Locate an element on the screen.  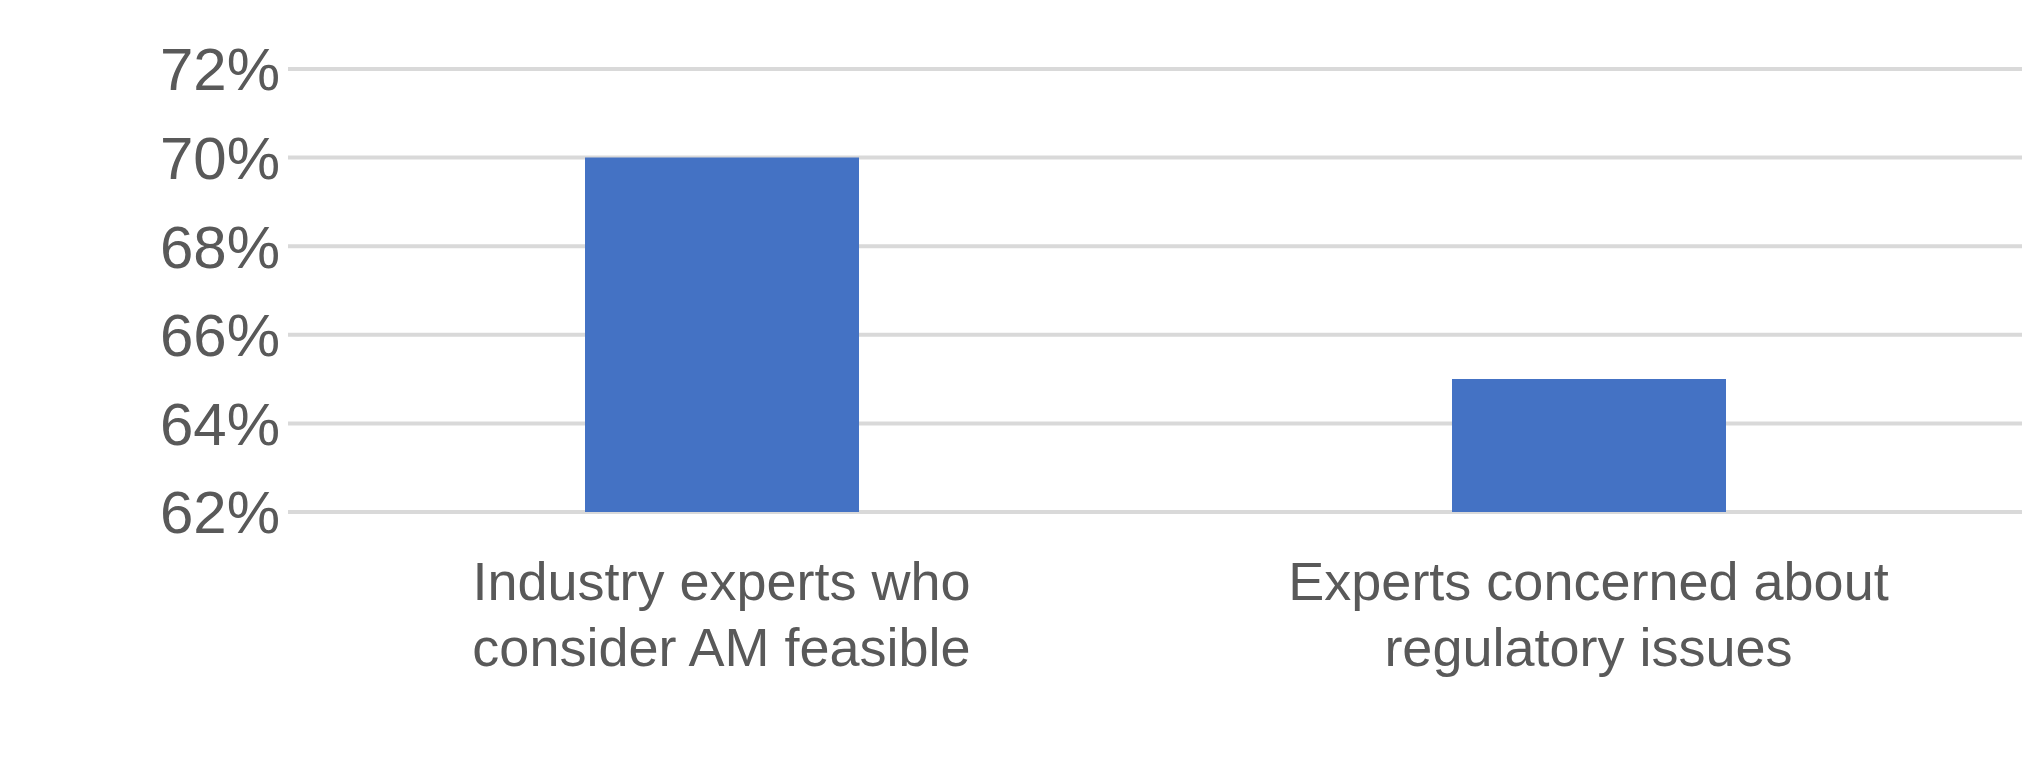
y-tick-label: 68% is located at coordinates (219, 247).